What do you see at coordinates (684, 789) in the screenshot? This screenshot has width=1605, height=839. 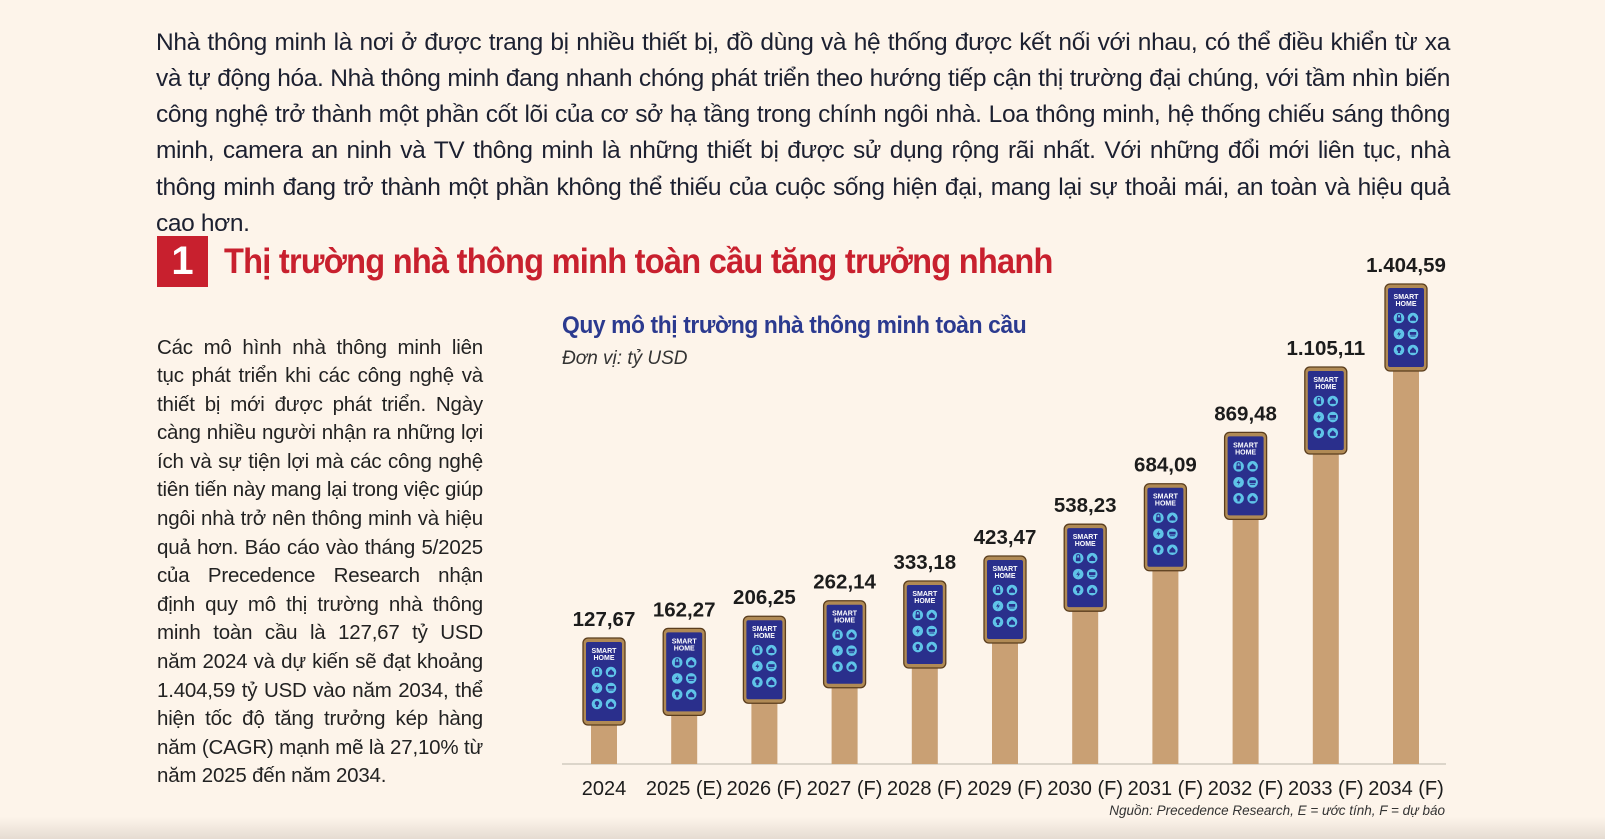 I see `category-label: 2025 (E)` at bounding box center [684, 789].